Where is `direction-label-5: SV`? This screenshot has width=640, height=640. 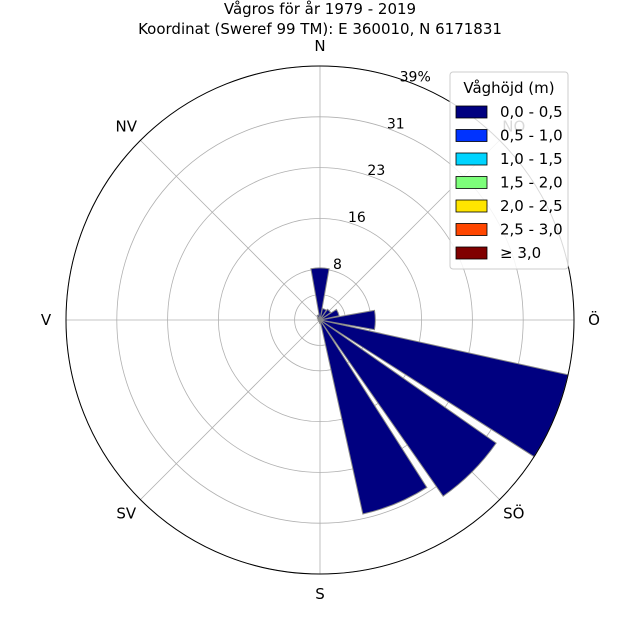 direction-label-5: SV is located at coordinates (126, 514).